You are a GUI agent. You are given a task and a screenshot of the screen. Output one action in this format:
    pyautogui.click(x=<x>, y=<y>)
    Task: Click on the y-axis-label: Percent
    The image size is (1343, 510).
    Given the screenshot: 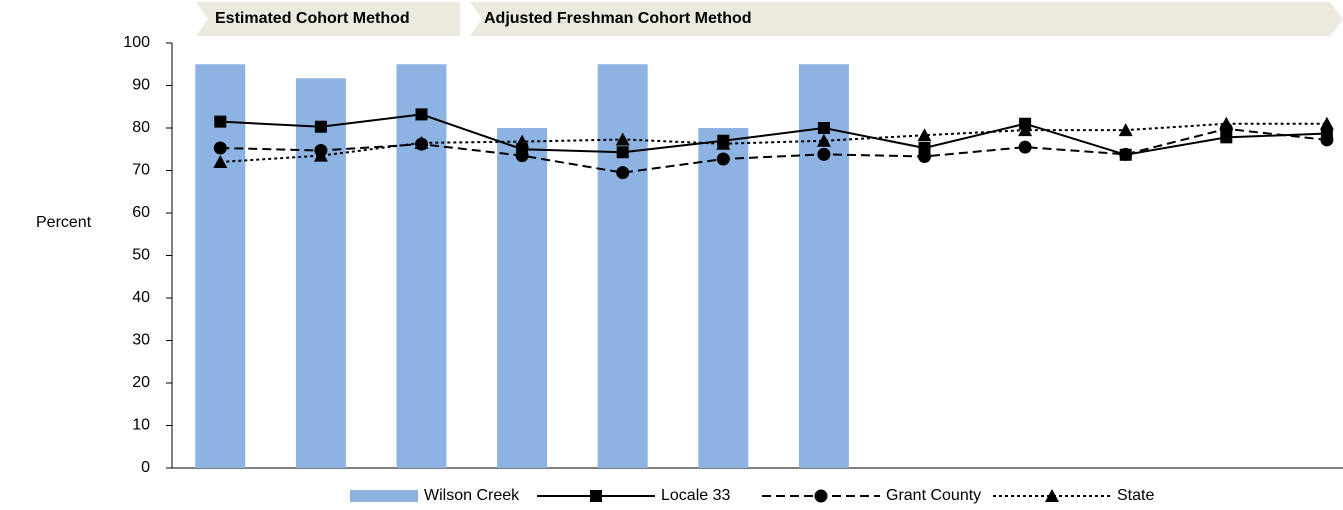 What is the action you would take?
    pyautogui.click(x=64, y=222)
    